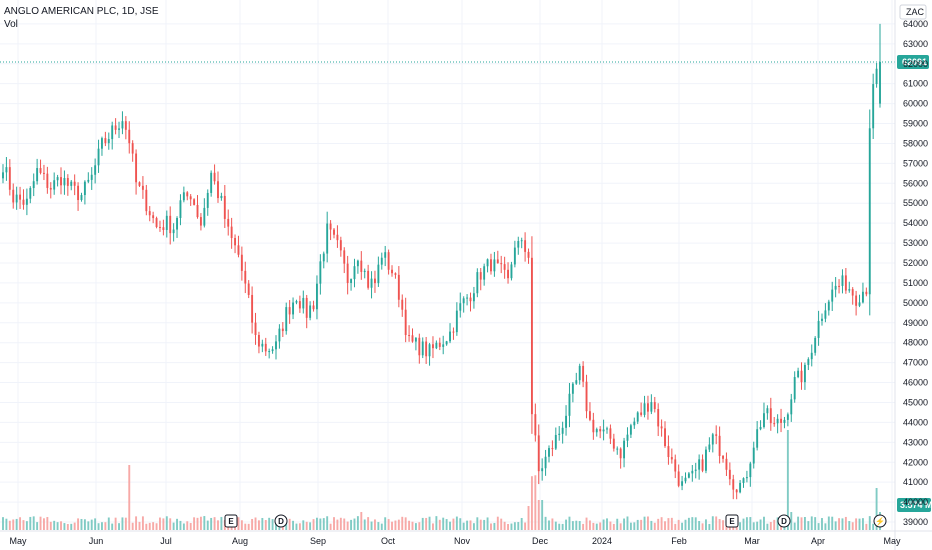 This screenshot has width=932, height=550. What do you see at coordinates (915, 44) in the screenshot?
I see `y-tick-label: 63000` at bounding box center [915, 44].